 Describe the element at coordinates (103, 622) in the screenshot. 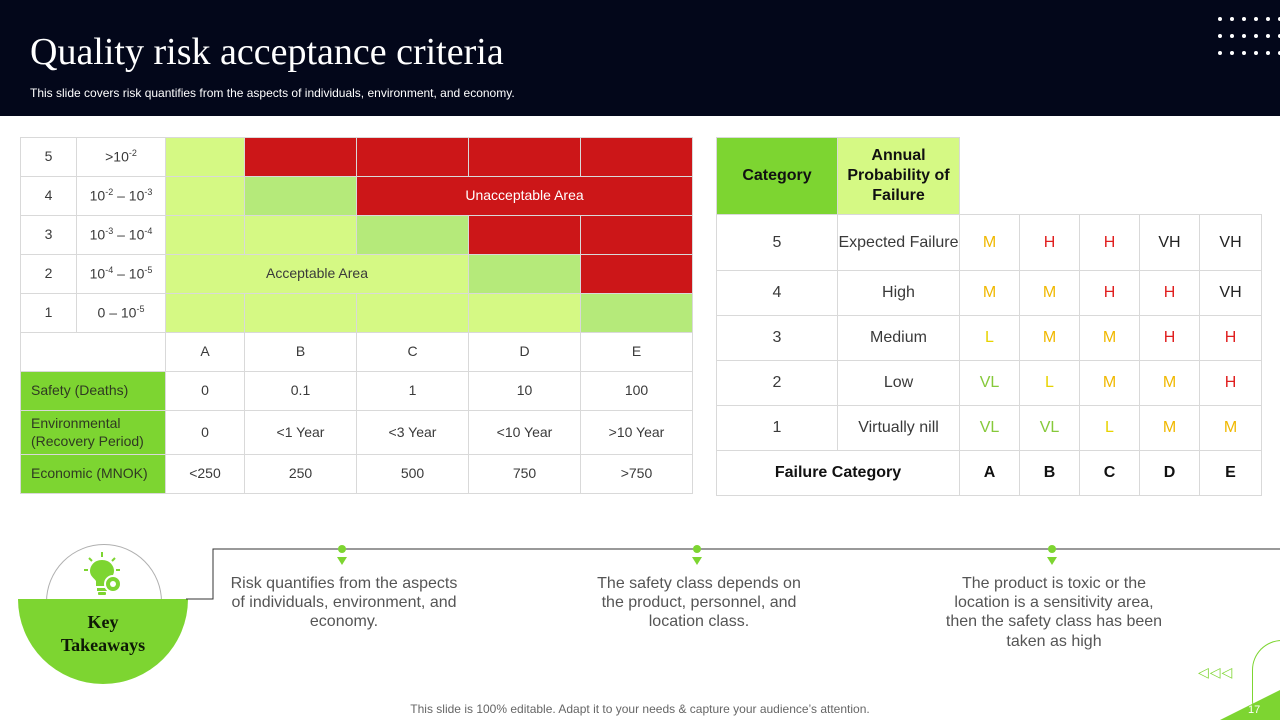

I see `takeaways-title-line1: Key` at that location.